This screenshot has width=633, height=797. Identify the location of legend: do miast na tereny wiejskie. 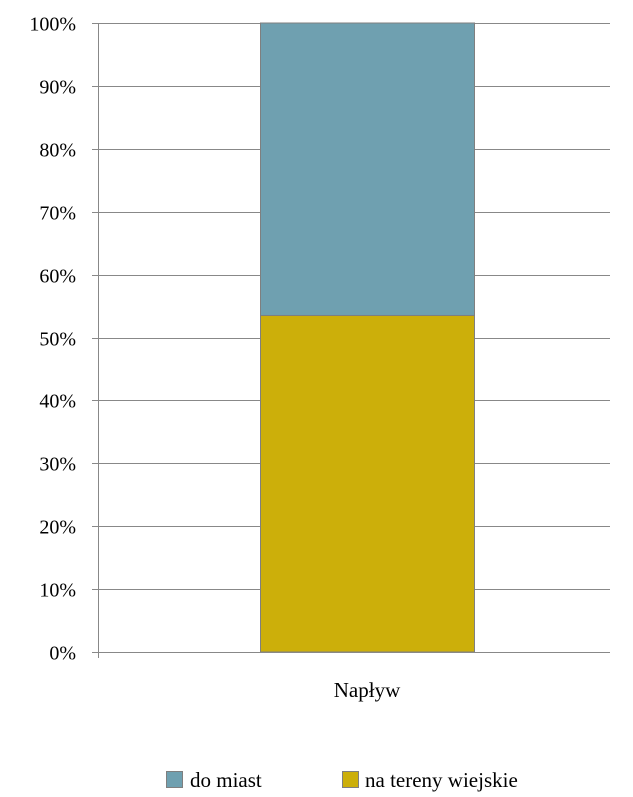
(342, 780).